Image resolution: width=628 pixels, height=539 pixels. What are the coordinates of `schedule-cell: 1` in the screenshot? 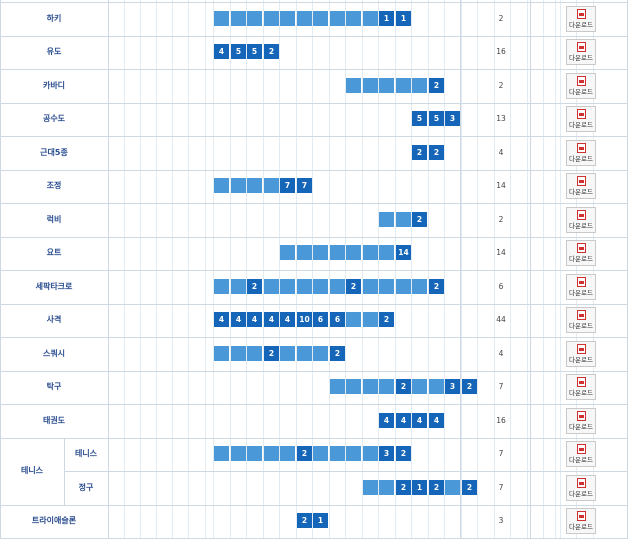 It's located at (320, 520).